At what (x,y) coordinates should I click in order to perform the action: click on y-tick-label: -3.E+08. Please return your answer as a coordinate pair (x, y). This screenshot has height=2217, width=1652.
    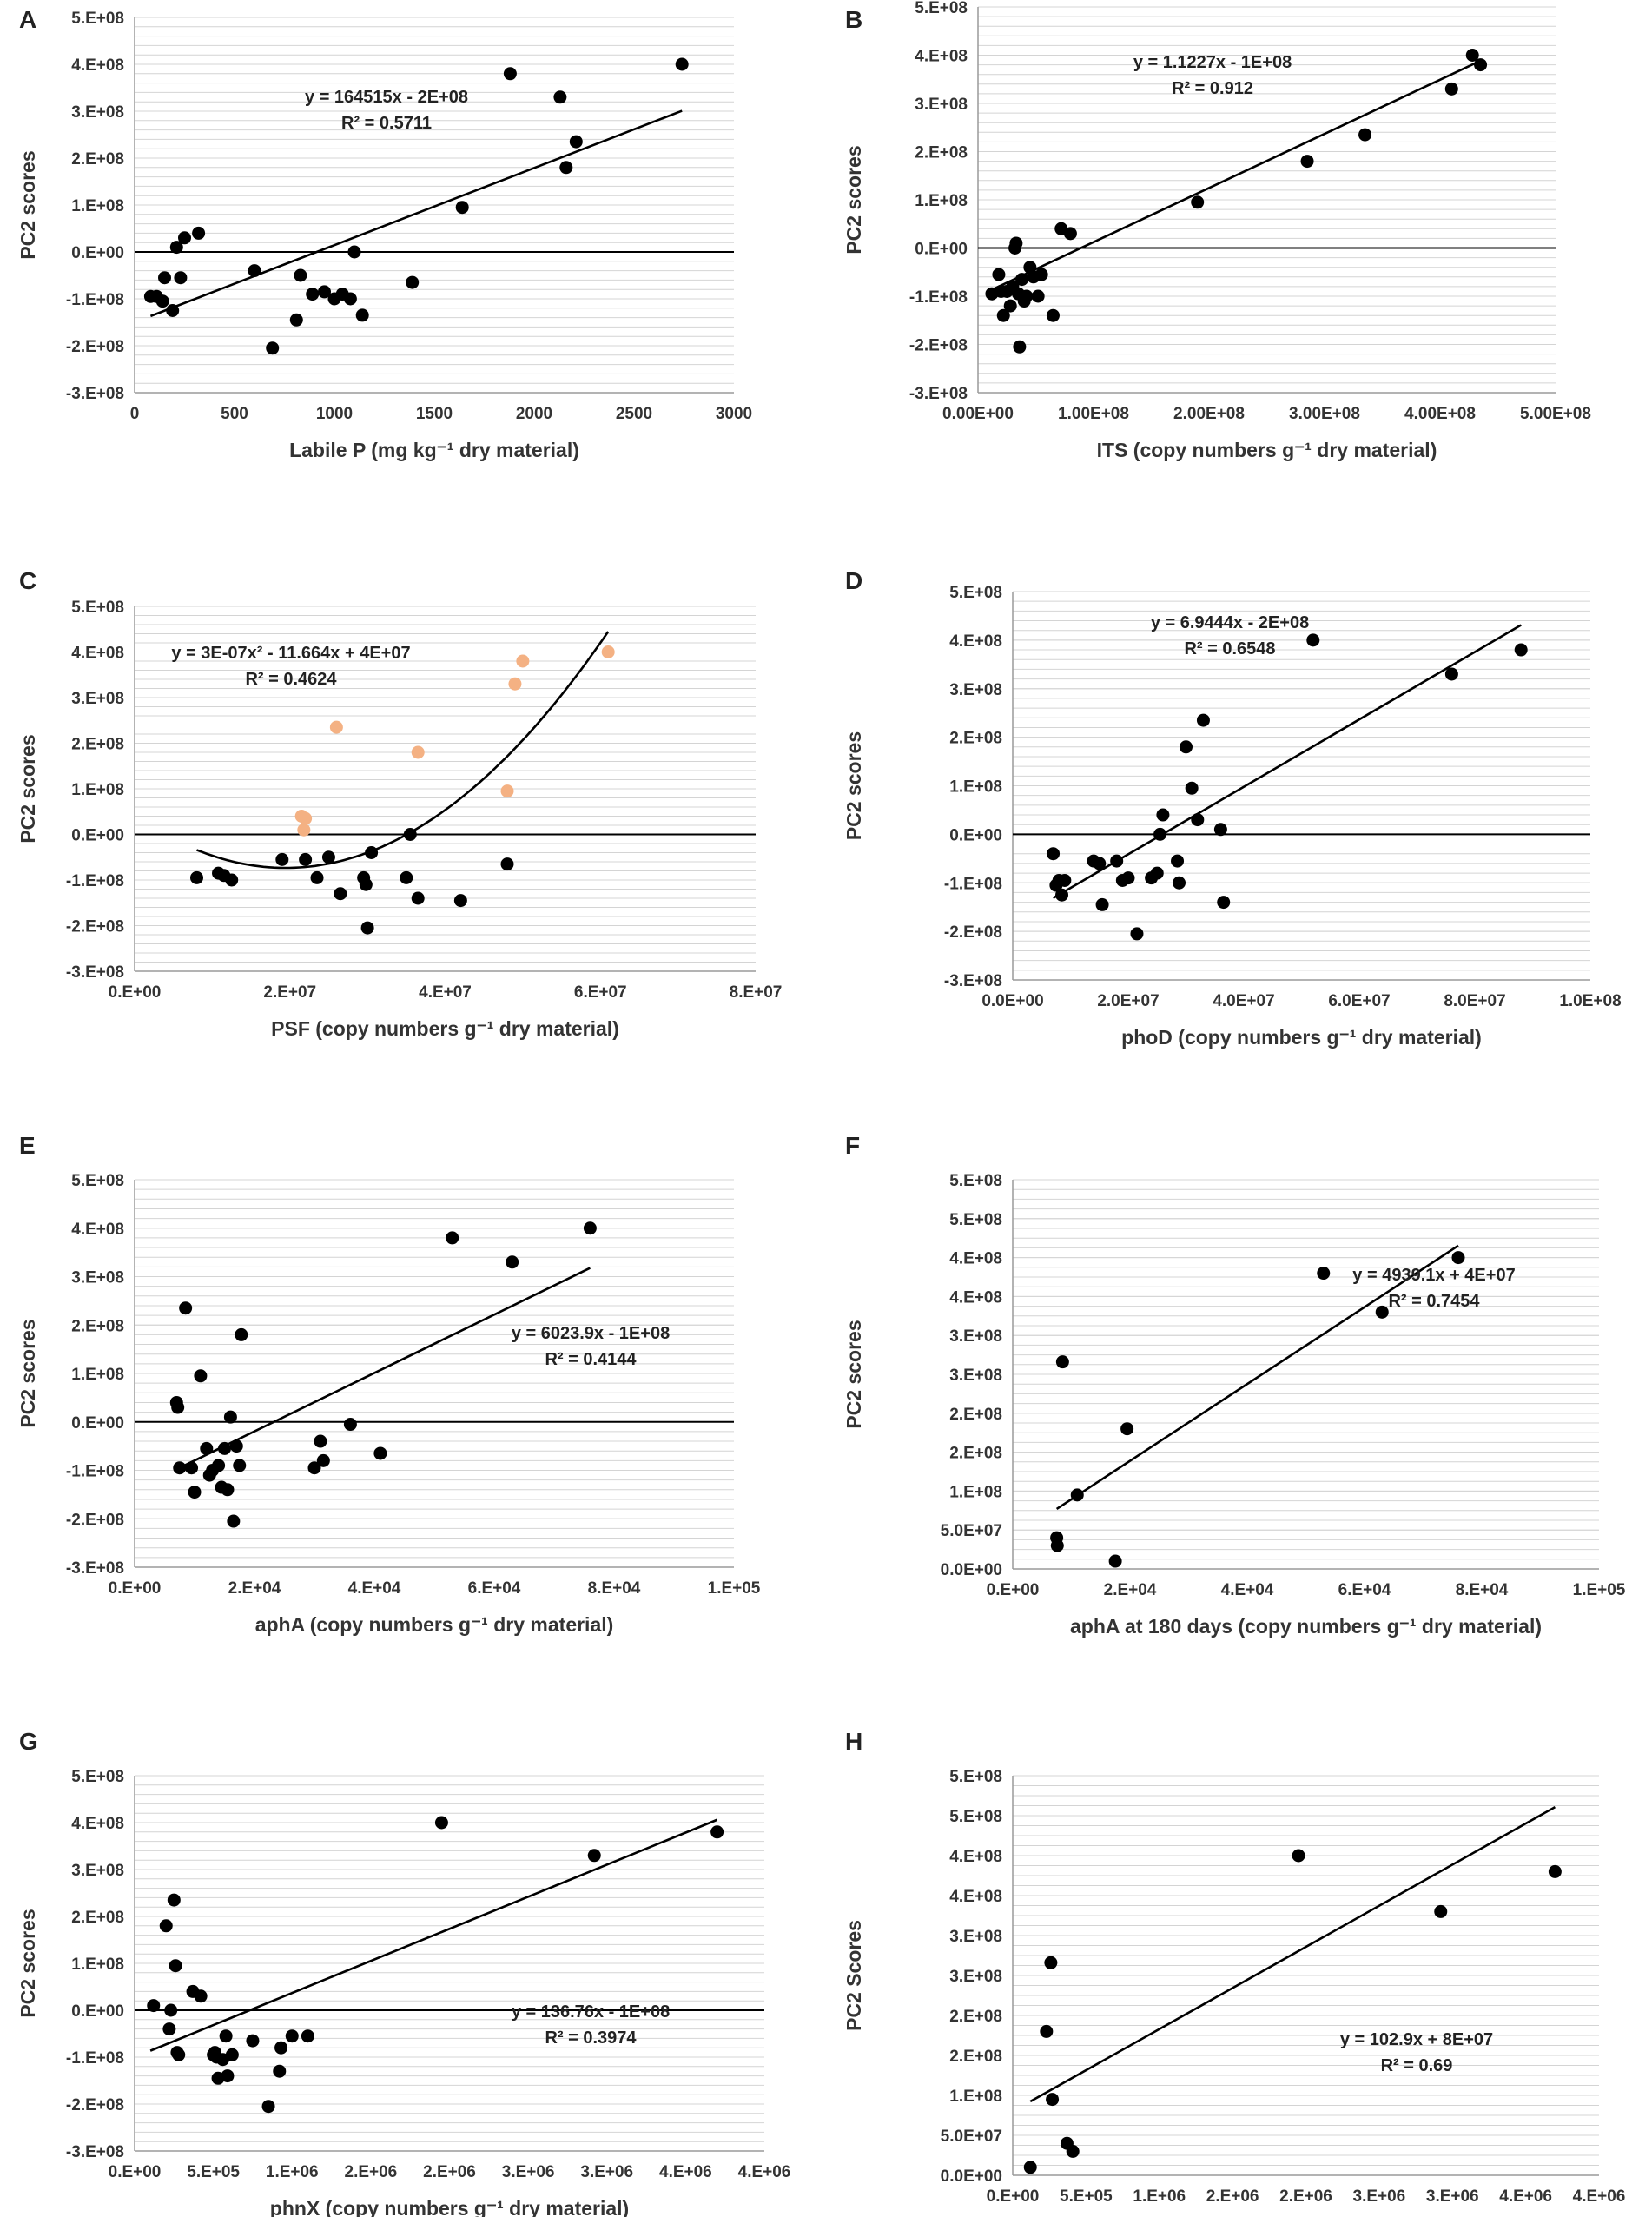
    Looking at the image, I should click on (95, 394).